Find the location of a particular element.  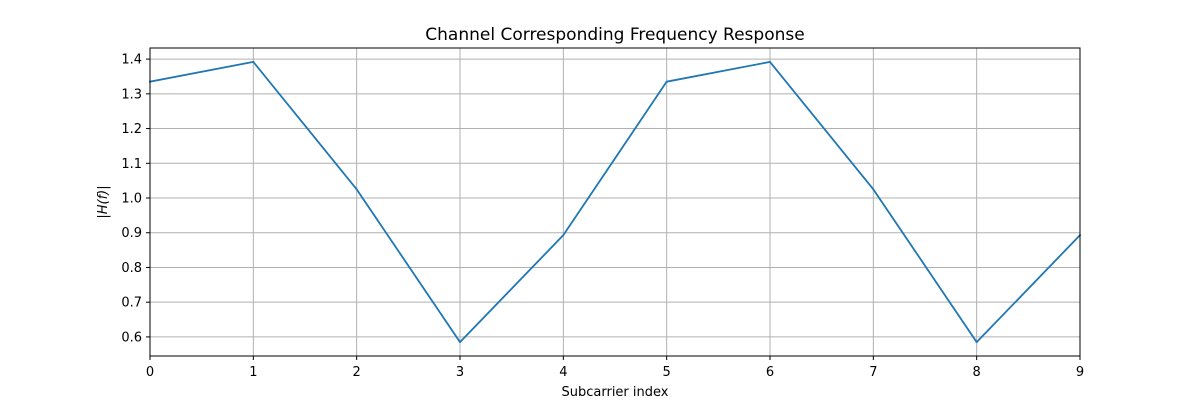

x-tick-label: 3 is located at coordinates (460, 372).